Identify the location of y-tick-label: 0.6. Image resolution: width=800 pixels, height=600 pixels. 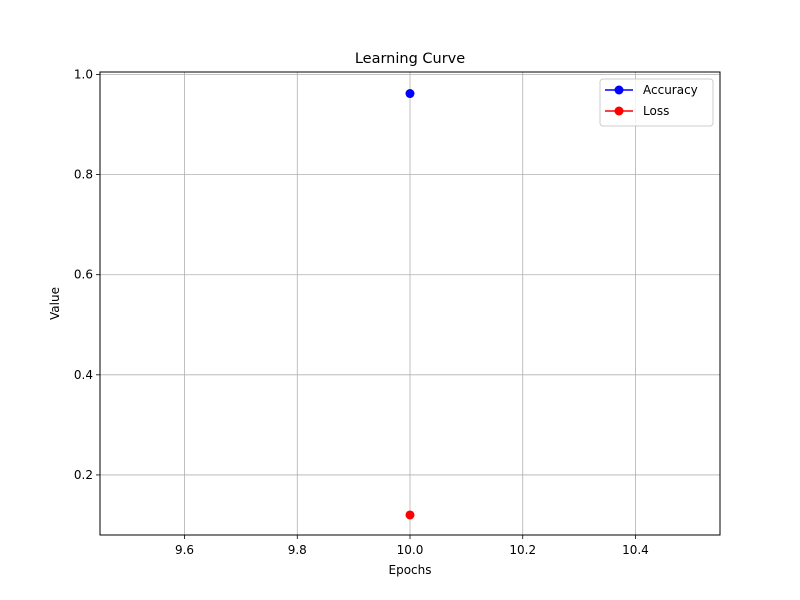
(83, 275).